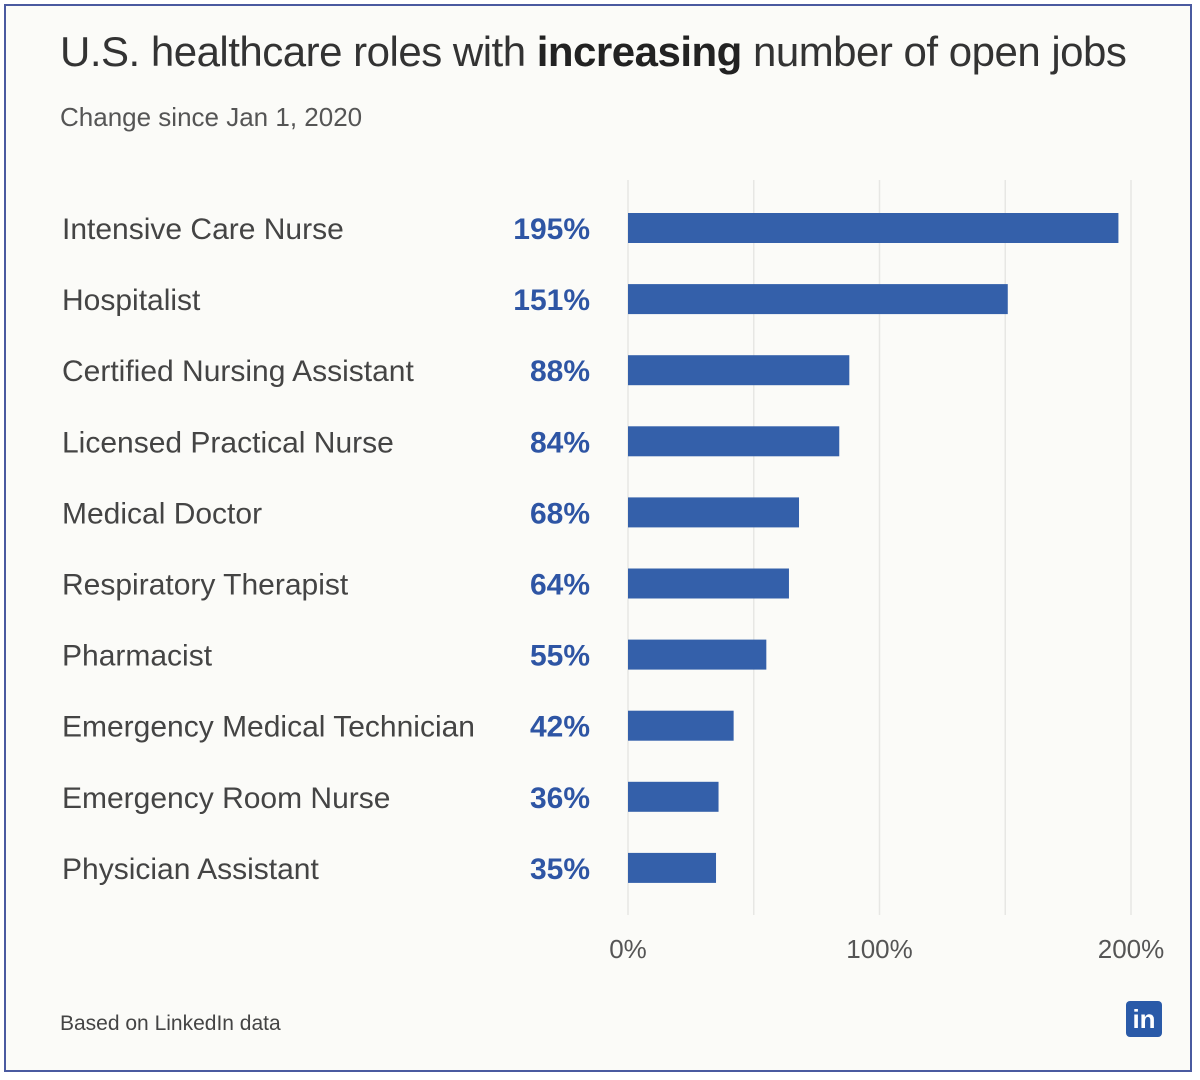  I want to click on x-tick-label: 200%, so click(1131, 949).